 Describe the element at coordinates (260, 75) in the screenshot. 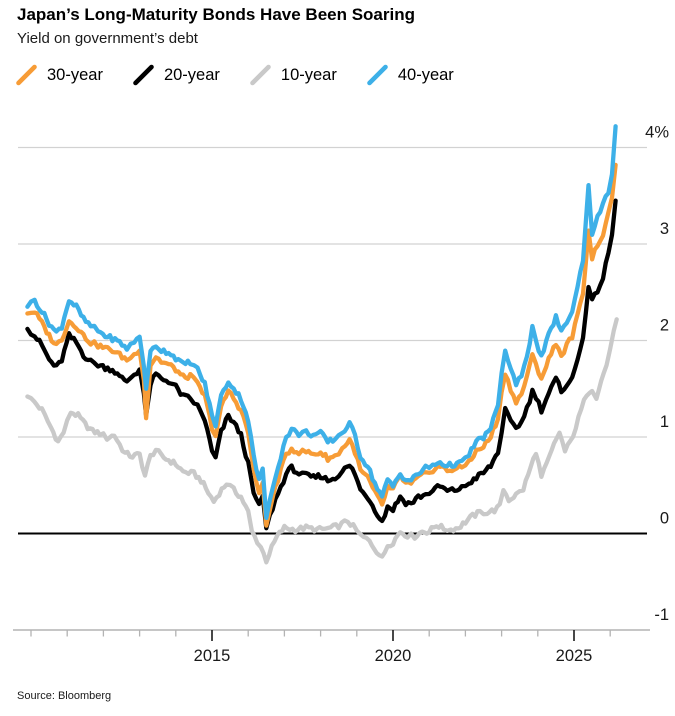

I see `series-color-swatch-10-year` at that location.